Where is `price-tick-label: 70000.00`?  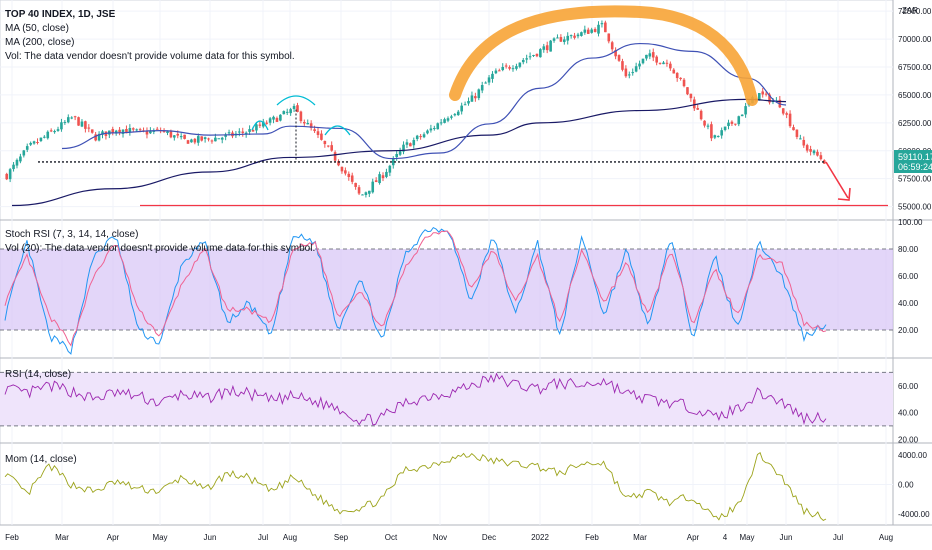 price-tick-label: 70000.00 is located at coordinates (915, 39).